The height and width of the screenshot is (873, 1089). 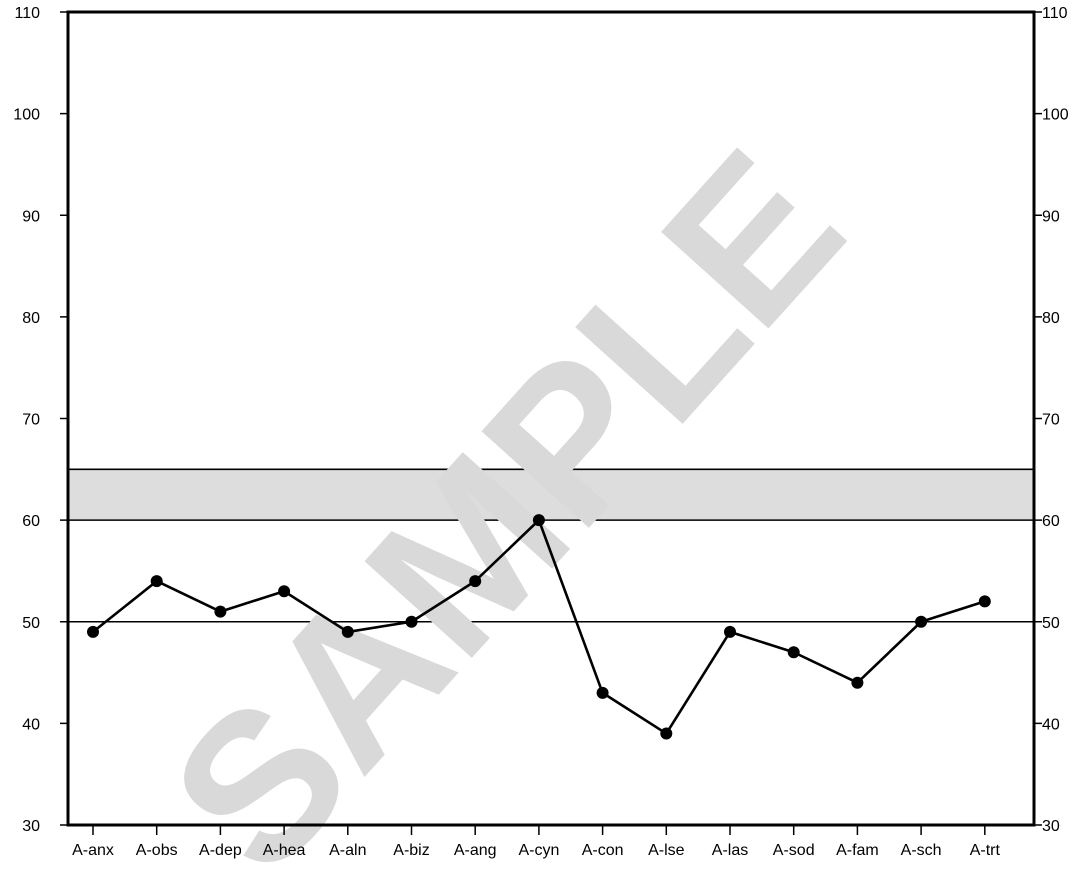 I want to click on y-tick-label-right: 90, so click(x=1051, y=216).